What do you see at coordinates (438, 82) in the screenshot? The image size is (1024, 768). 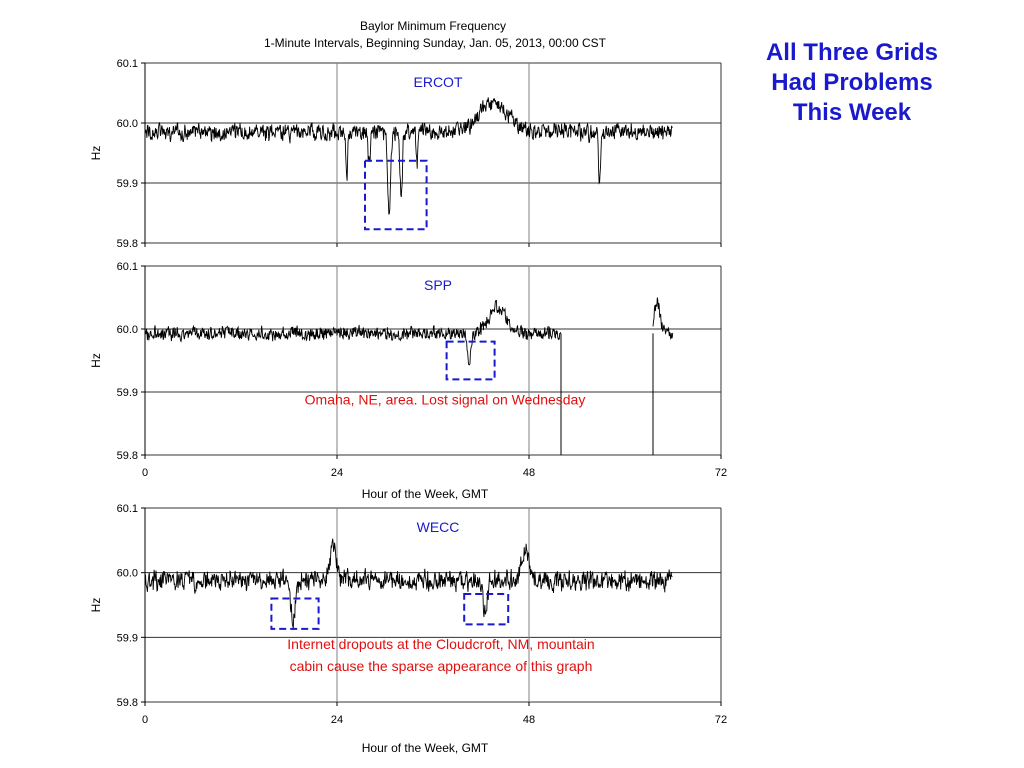 I see `panel-label: ERCOT` at bounding box center [438, 82].